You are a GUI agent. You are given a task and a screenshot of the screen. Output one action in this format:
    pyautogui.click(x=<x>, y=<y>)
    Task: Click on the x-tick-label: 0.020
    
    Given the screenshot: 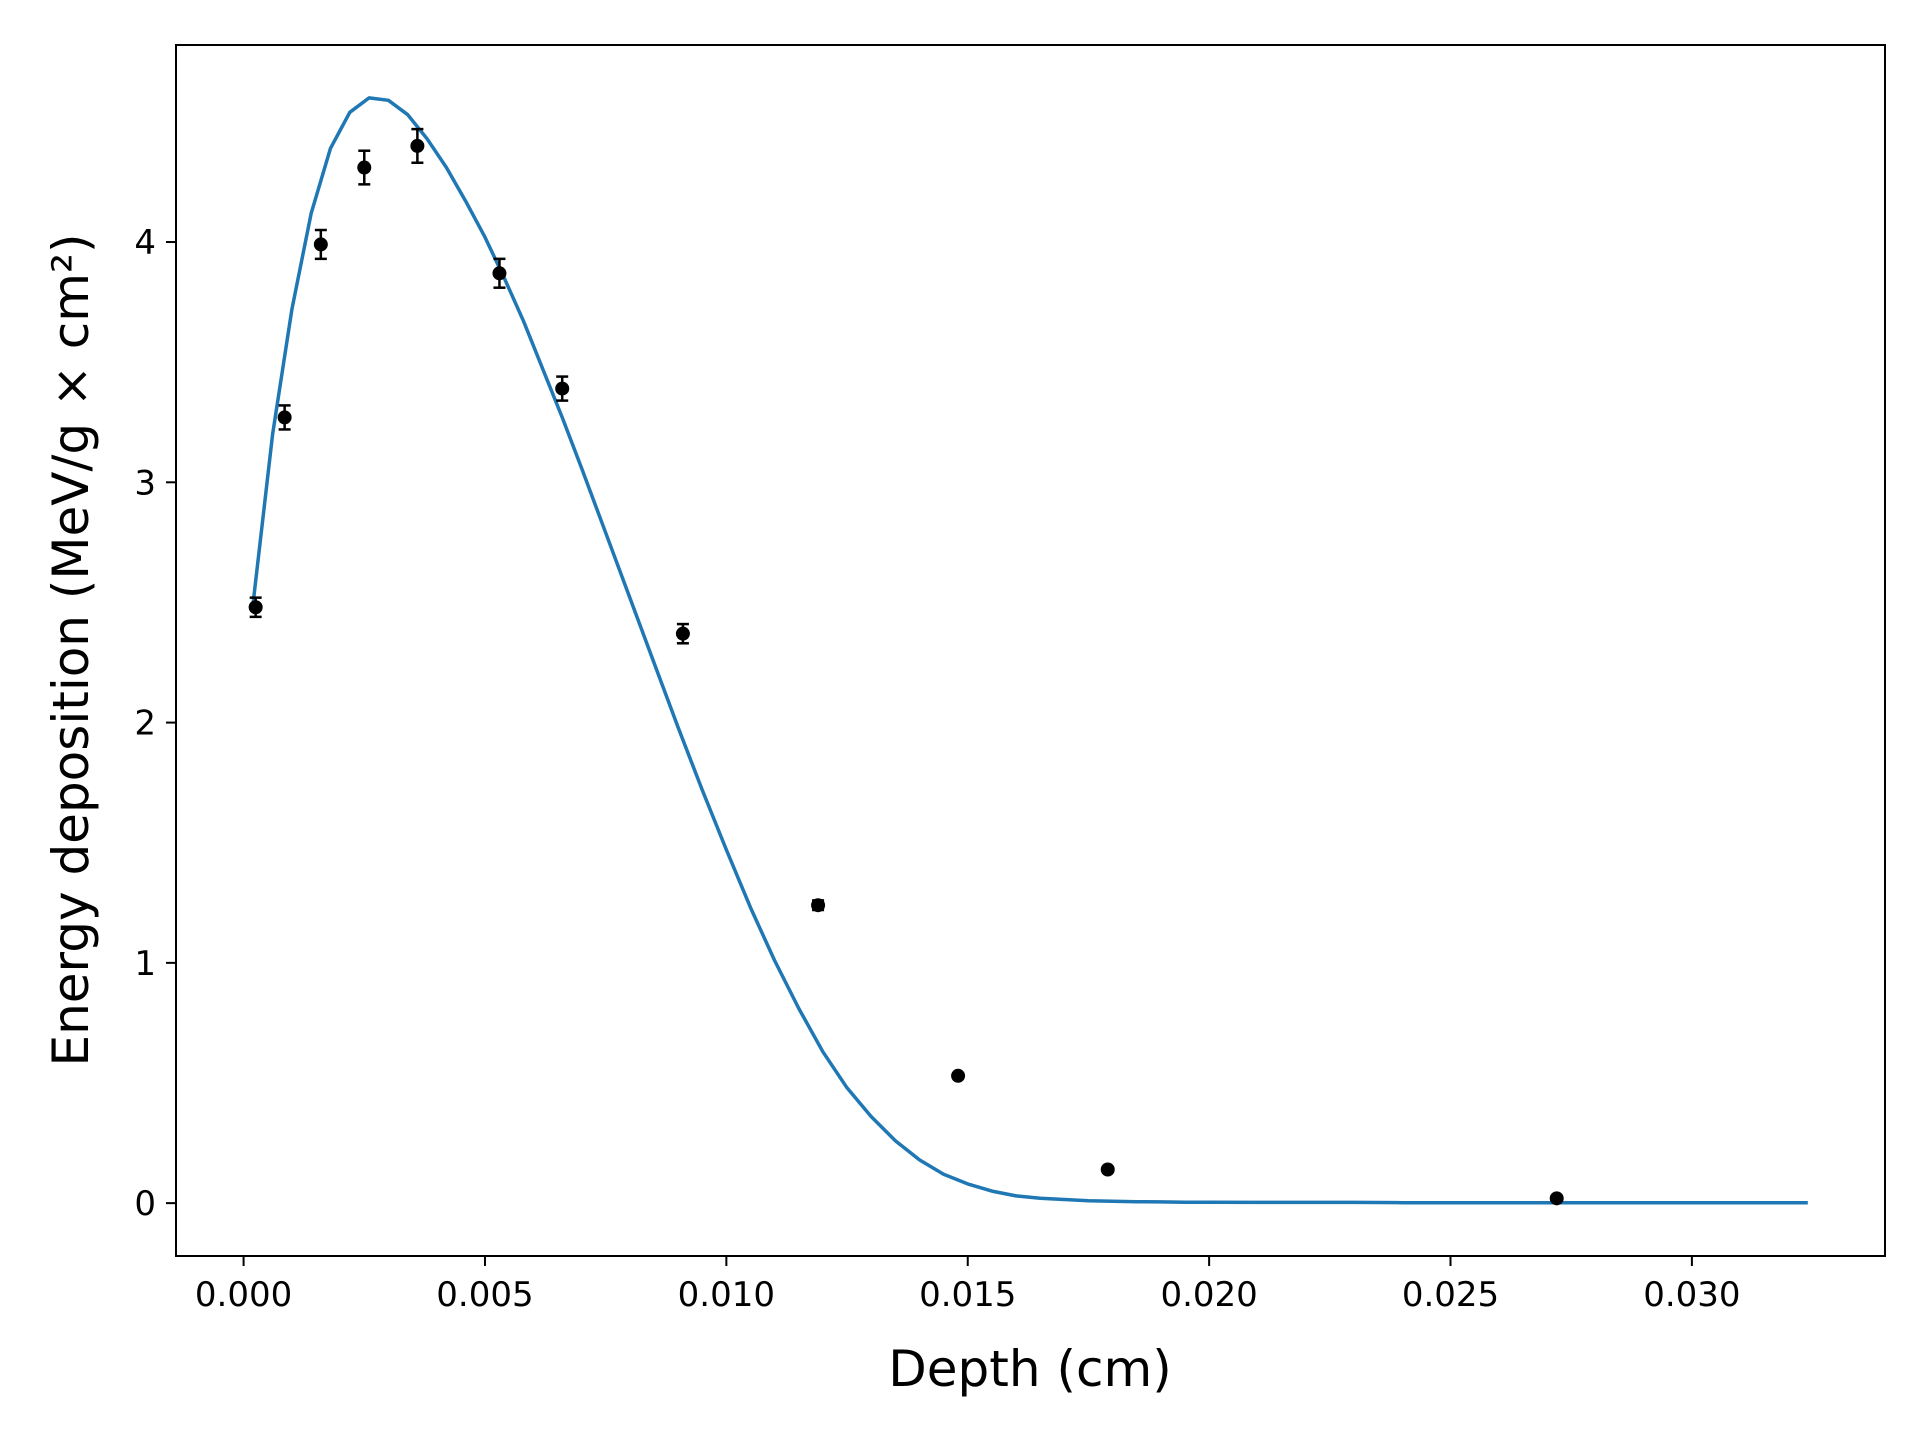 What is the action you would take?
    pyautogui.click(x=1208, y=1295)
    